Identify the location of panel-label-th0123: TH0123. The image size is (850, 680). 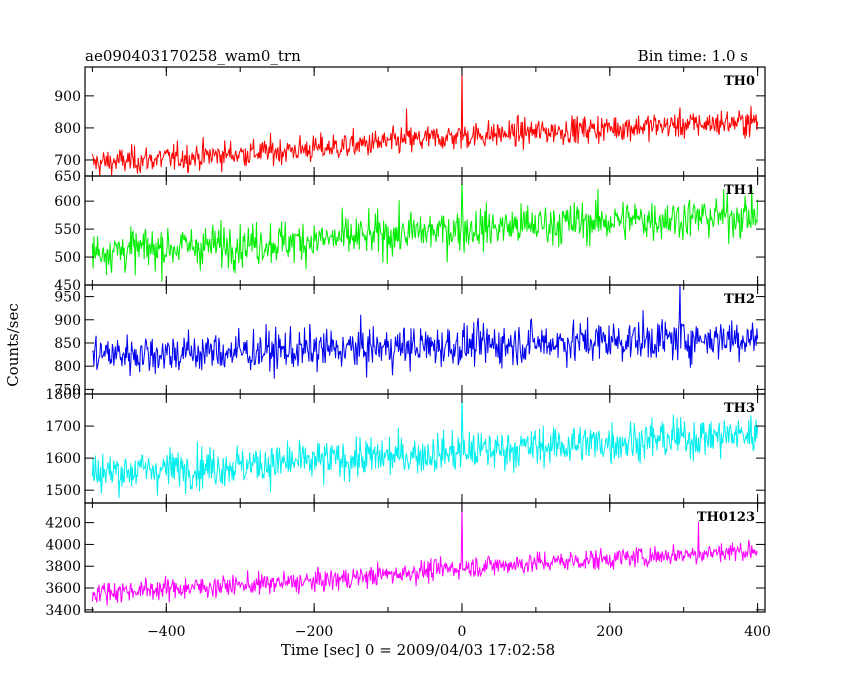
(726, 517).